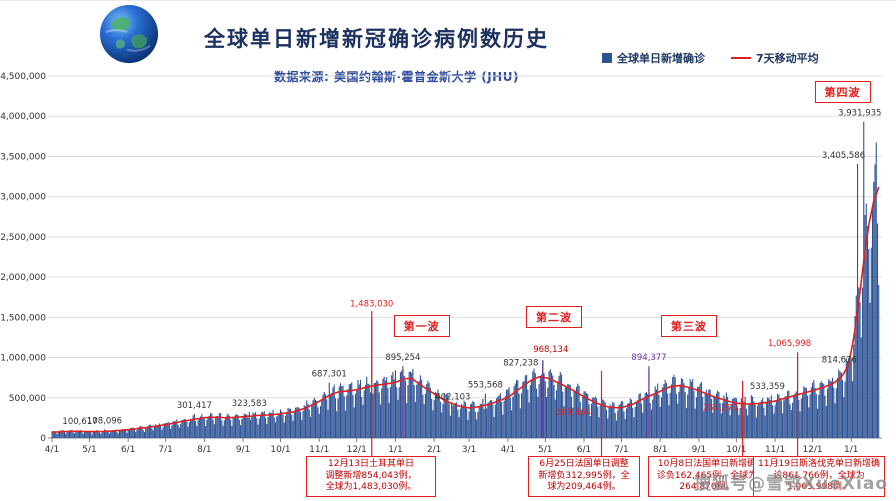 Image resolution: width=896 pixels, height=501 pixels. I want to click on svg-text: 687,301, so click(329, 375).